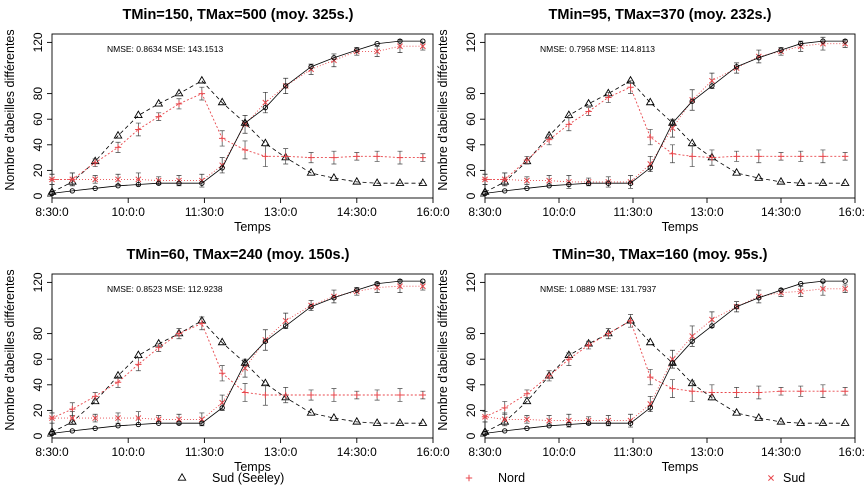  Describe the element at coordinates (10, 109) in the screenshot. I see `y-axis-label: Nombre d'abeilles différentes` at that location.